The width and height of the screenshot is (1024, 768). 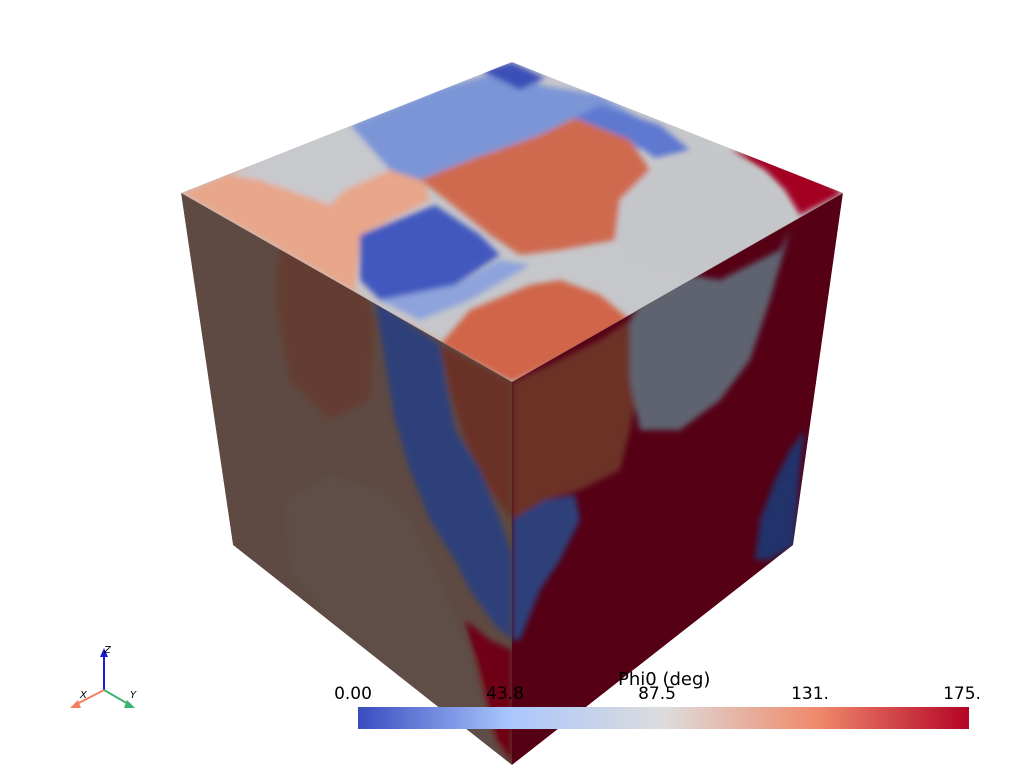 What do you see at coordinates (632, 131) in the screenshot?
I see `grain-blue-strip` at bounding box center [632, 131].